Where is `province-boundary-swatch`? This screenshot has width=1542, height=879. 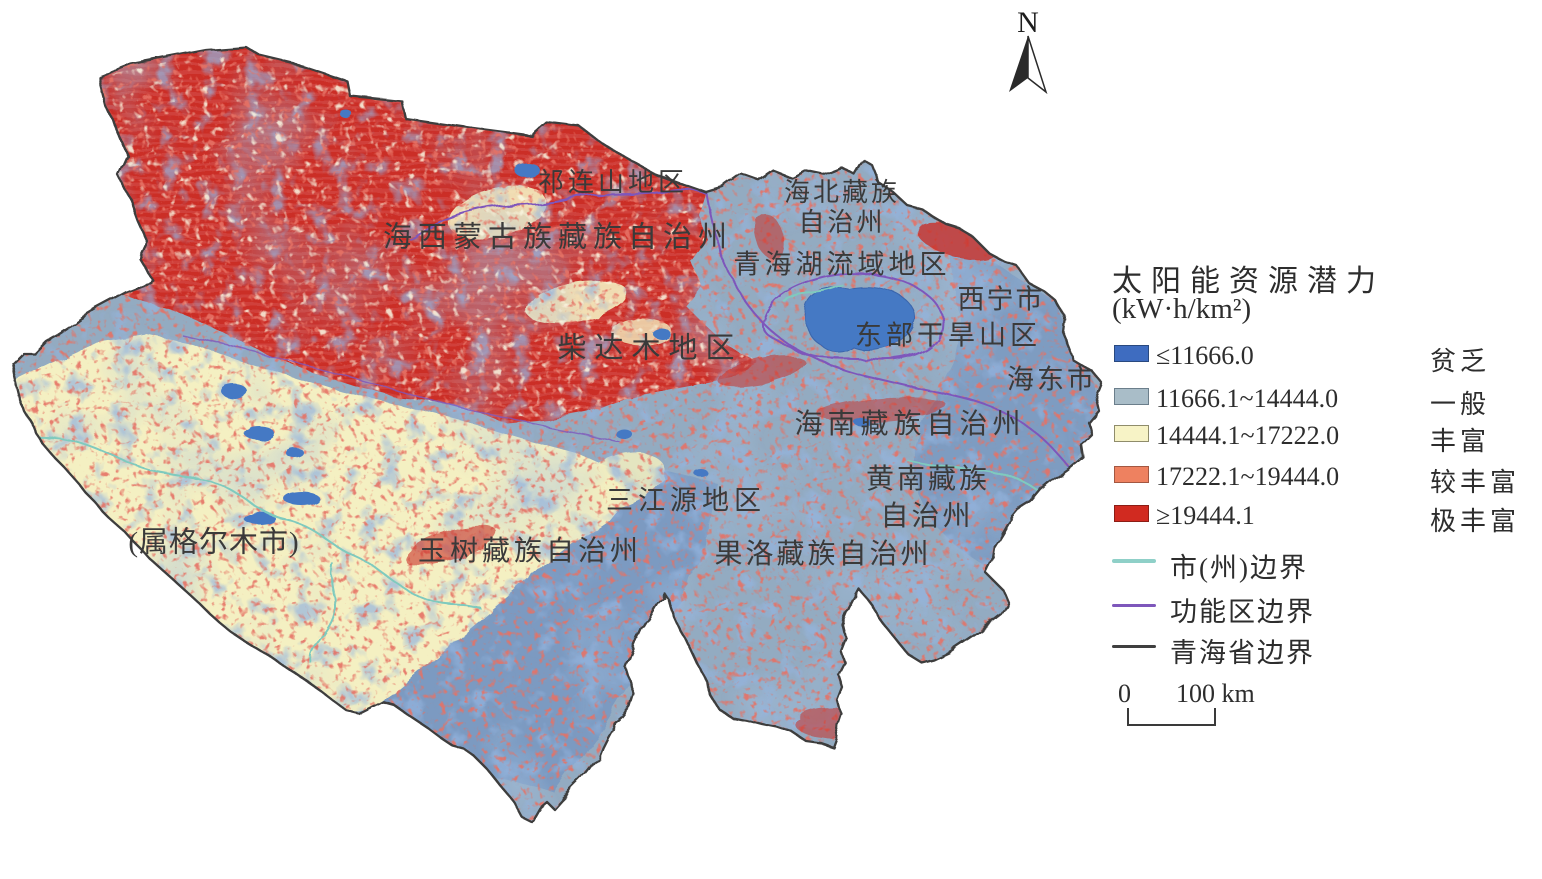
province-boundary-swatch is located at coordinates (1134, 646).